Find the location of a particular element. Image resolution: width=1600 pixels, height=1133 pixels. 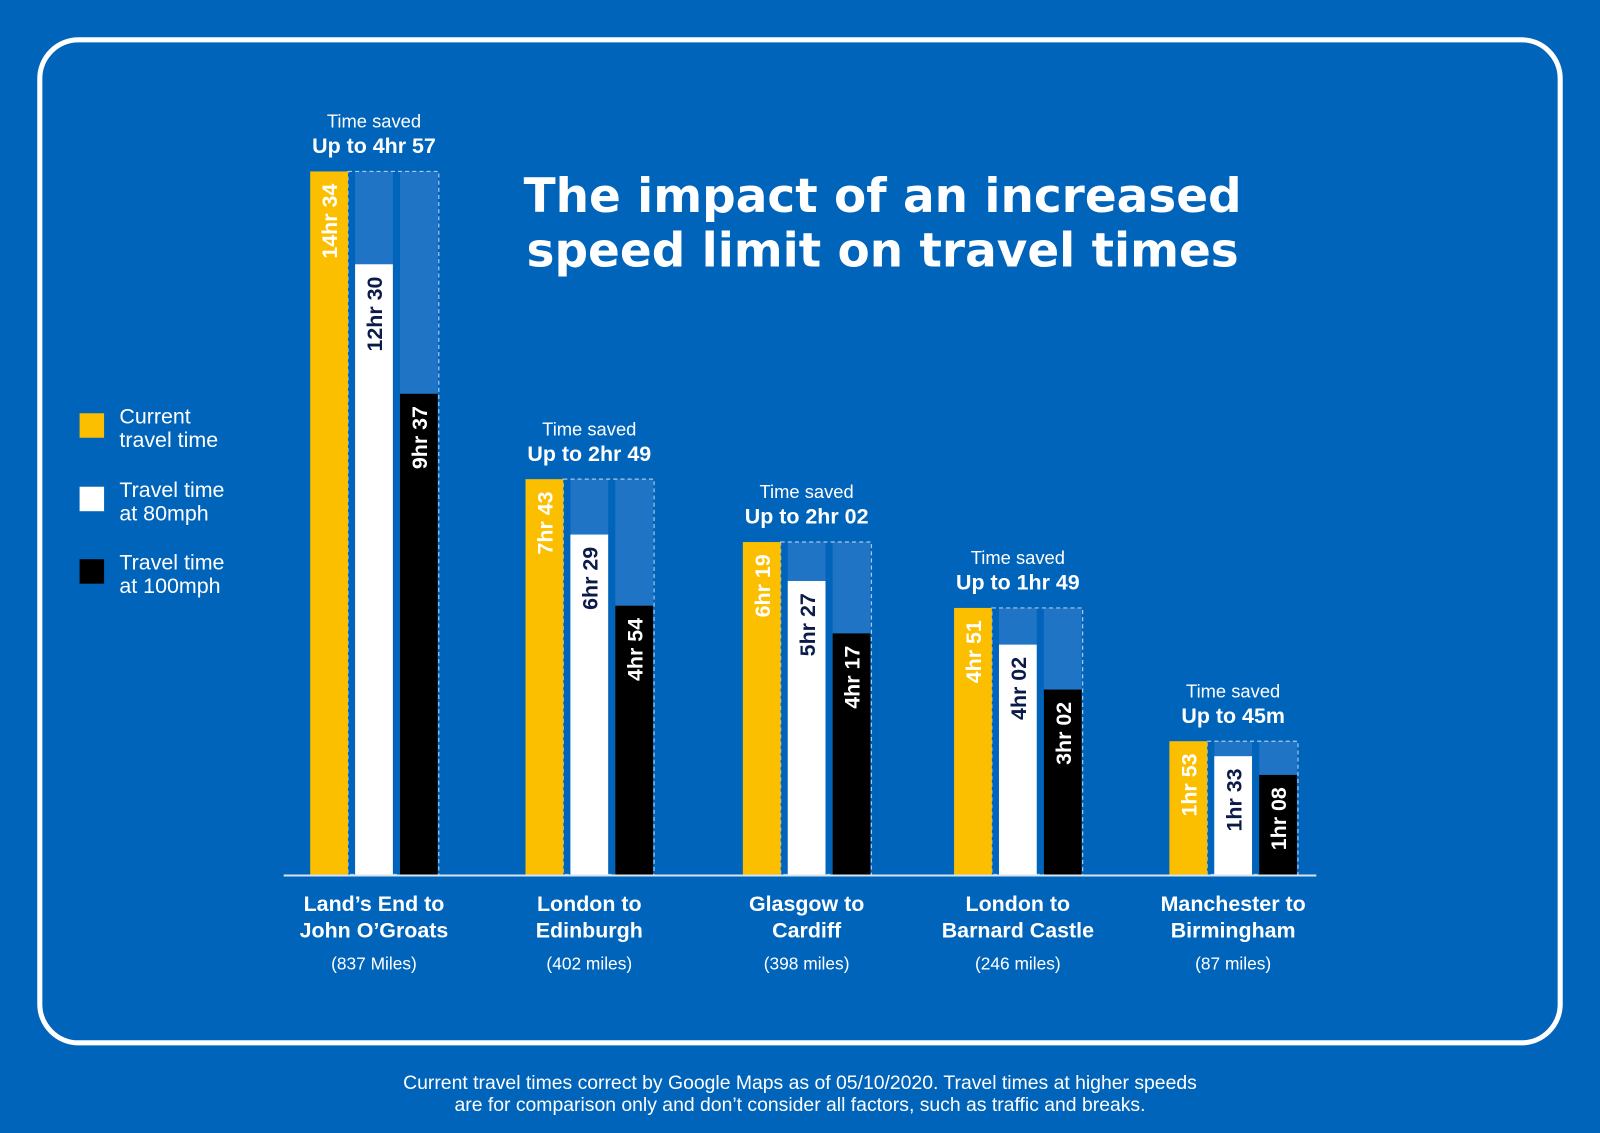

category-name-line: Birmingham is located at coordinates (1233, 931).